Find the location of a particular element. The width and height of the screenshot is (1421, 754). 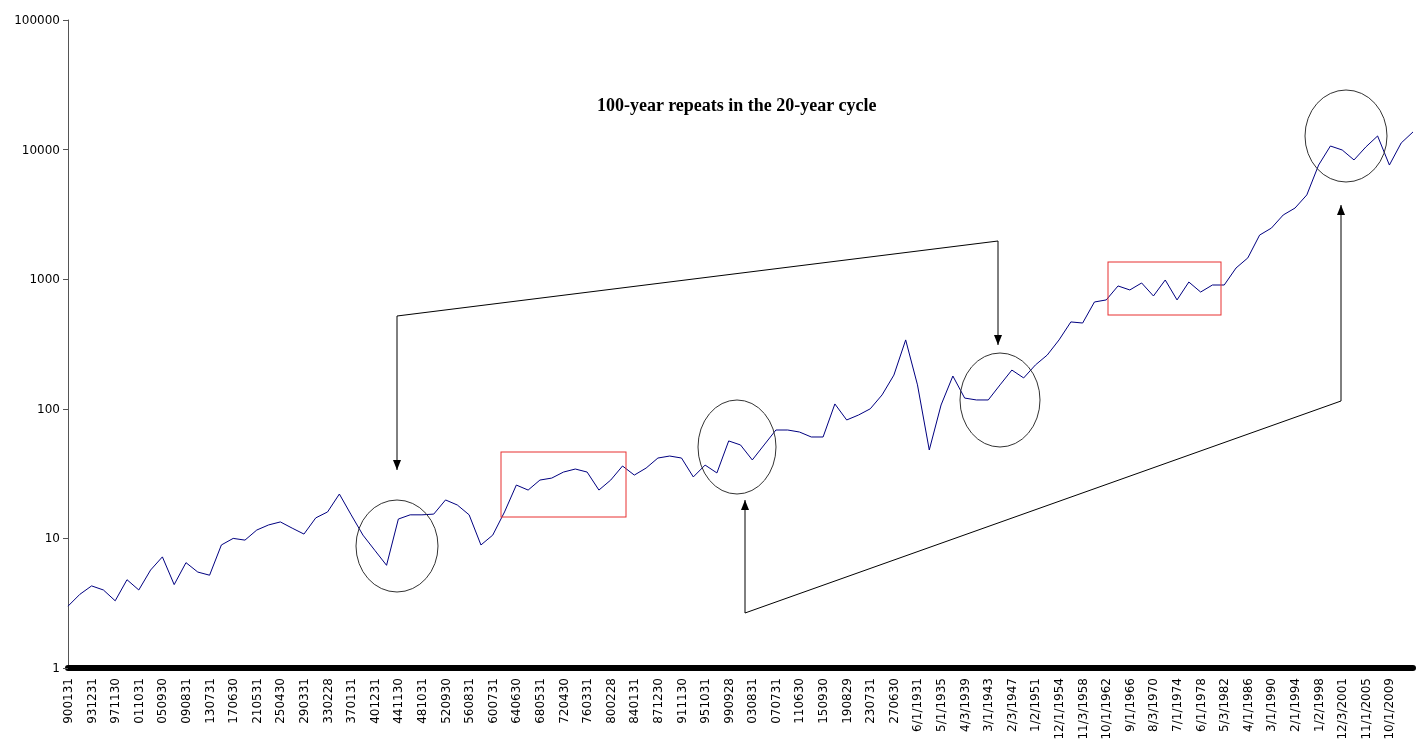

x-tick-label: 401231 is located at coordinates (374, 701).